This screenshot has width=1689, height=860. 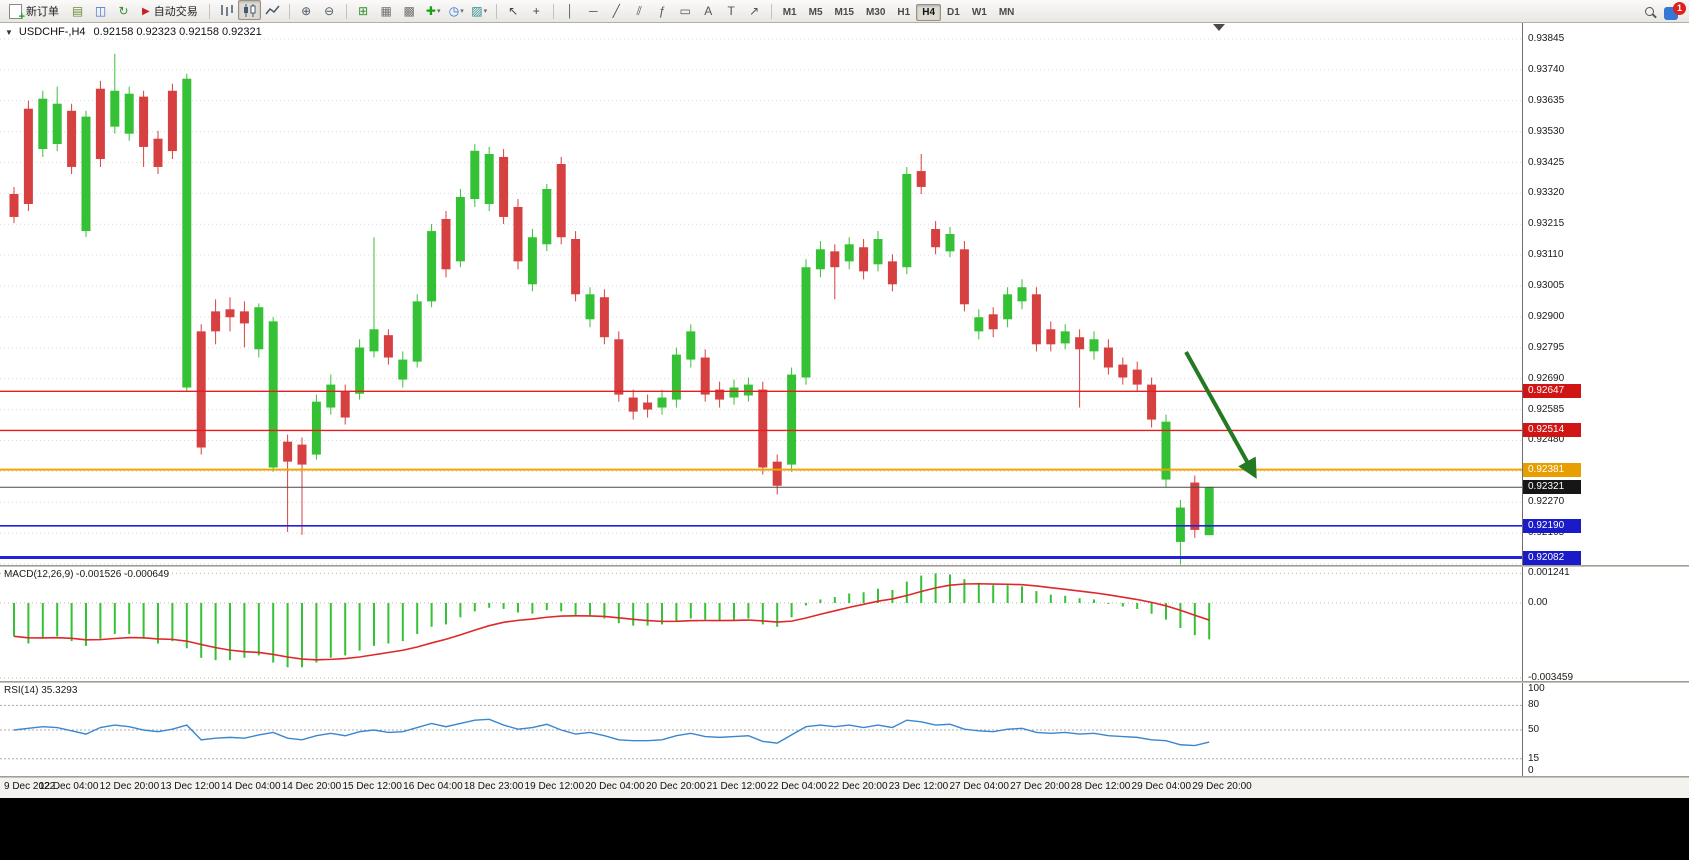 What do you see at coordinates (1100, 786) in the screenshot?
I see `time-axis-label: 28 Dec 12:00` at bounding box center [1100, 786].